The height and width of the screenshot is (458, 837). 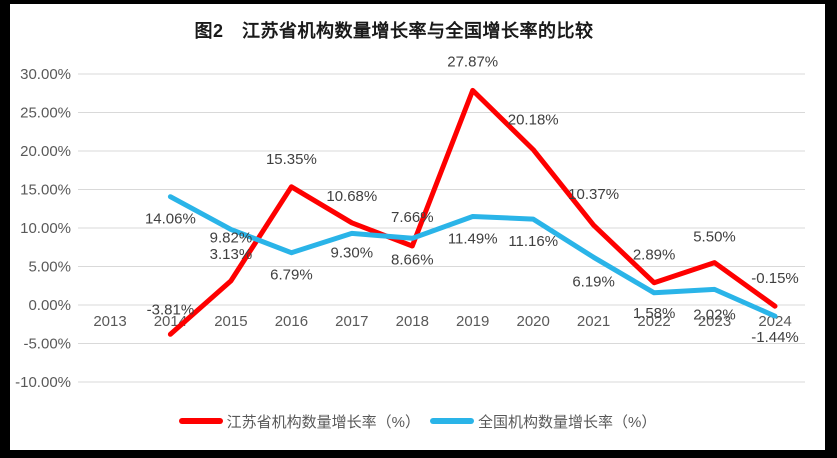 What do you see at coordinates (567, 422) in the screenshot?
I see `legend-label-national: 全国机构数量增长率（%）` at bounding box center [567, 422].